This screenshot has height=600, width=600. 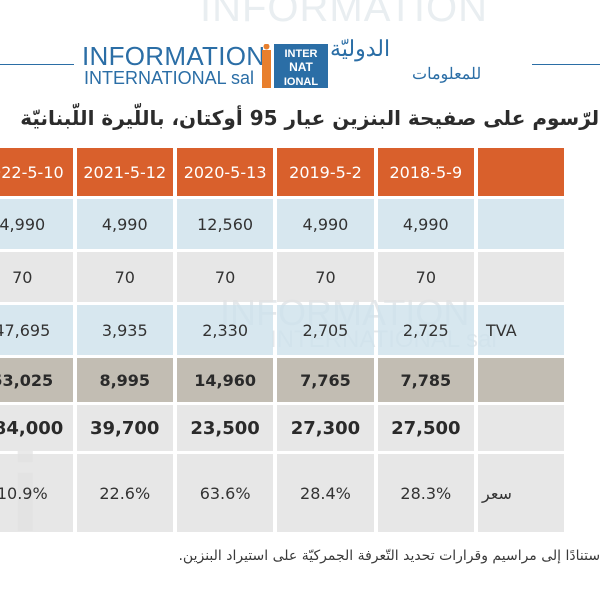 I want to click on table-cell: 484,000, so click(x=36, y=428).